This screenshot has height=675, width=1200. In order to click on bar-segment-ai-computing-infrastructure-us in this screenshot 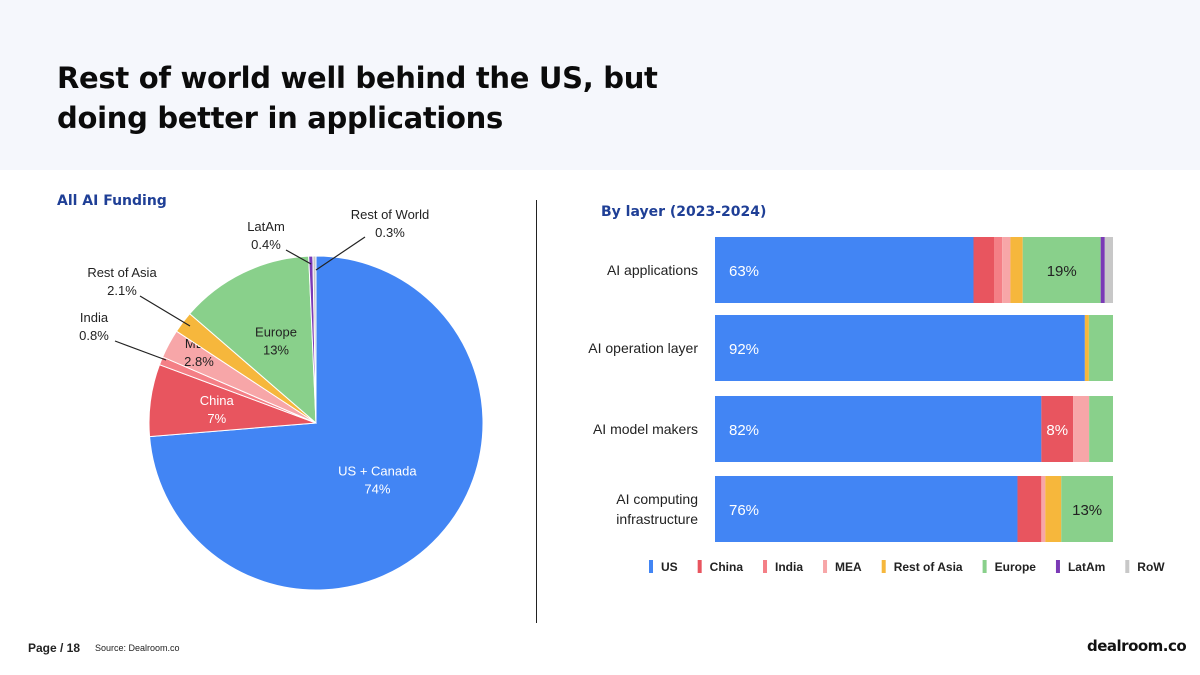, I will do `click(866, 509)`.